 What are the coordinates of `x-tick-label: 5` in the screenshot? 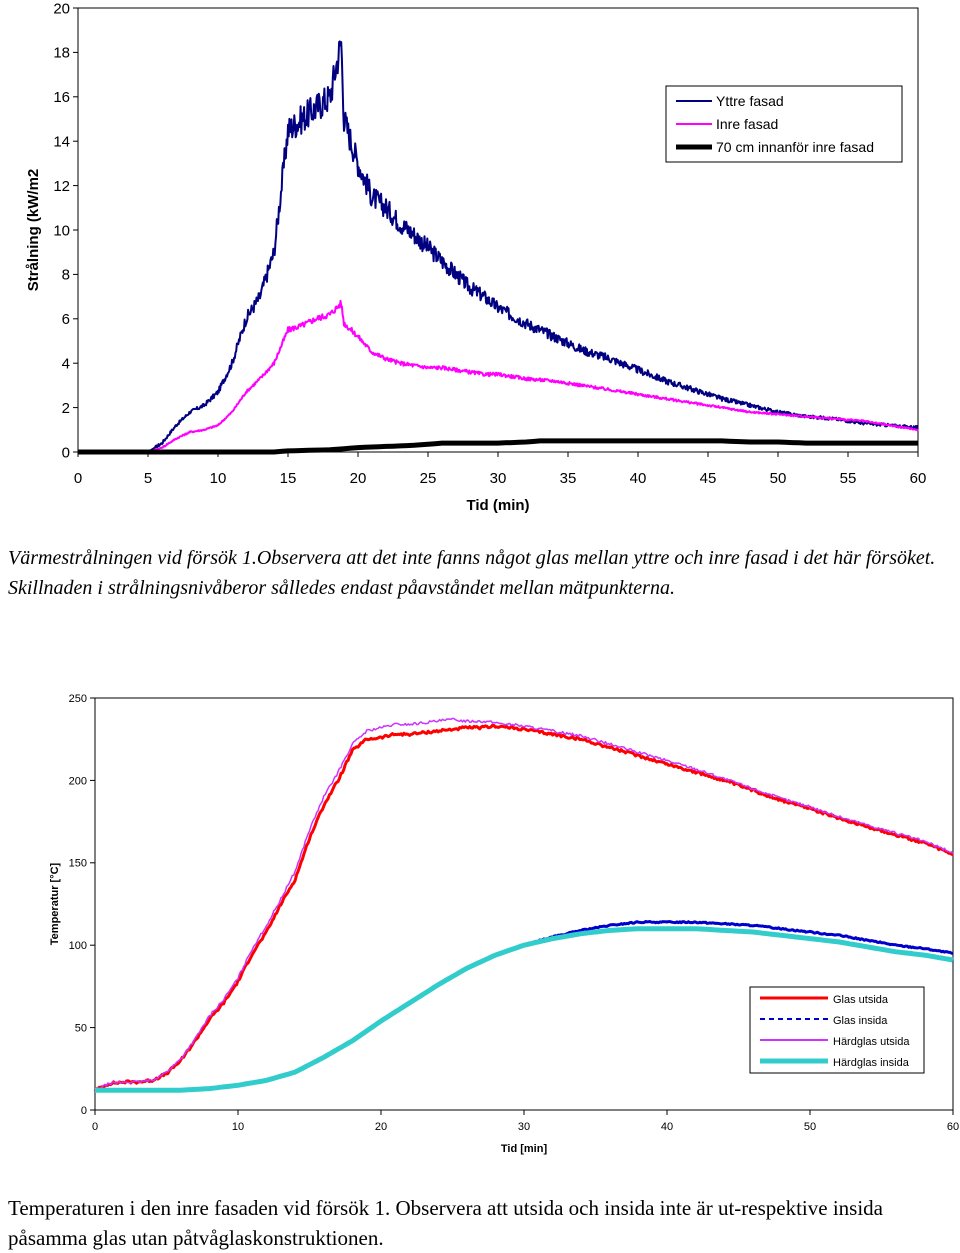 It's located at (148, 478).